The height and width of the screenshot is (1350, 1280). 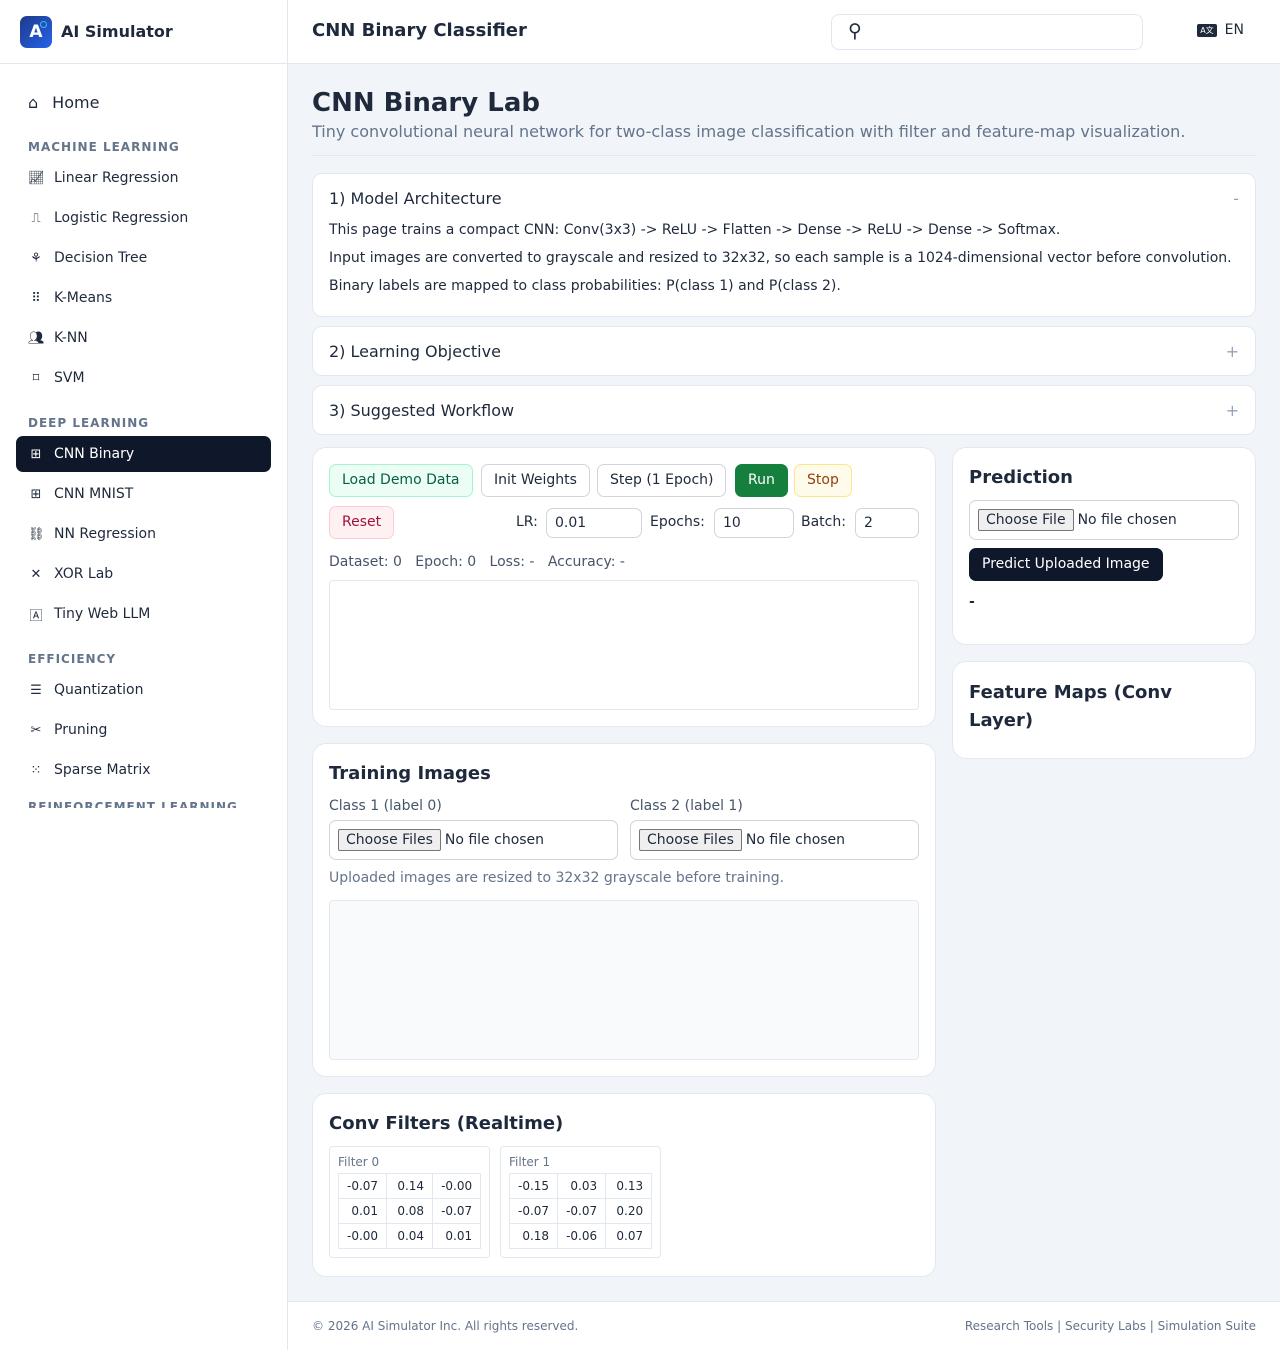 I want to click on logo: A, so click(x=36, y=31).